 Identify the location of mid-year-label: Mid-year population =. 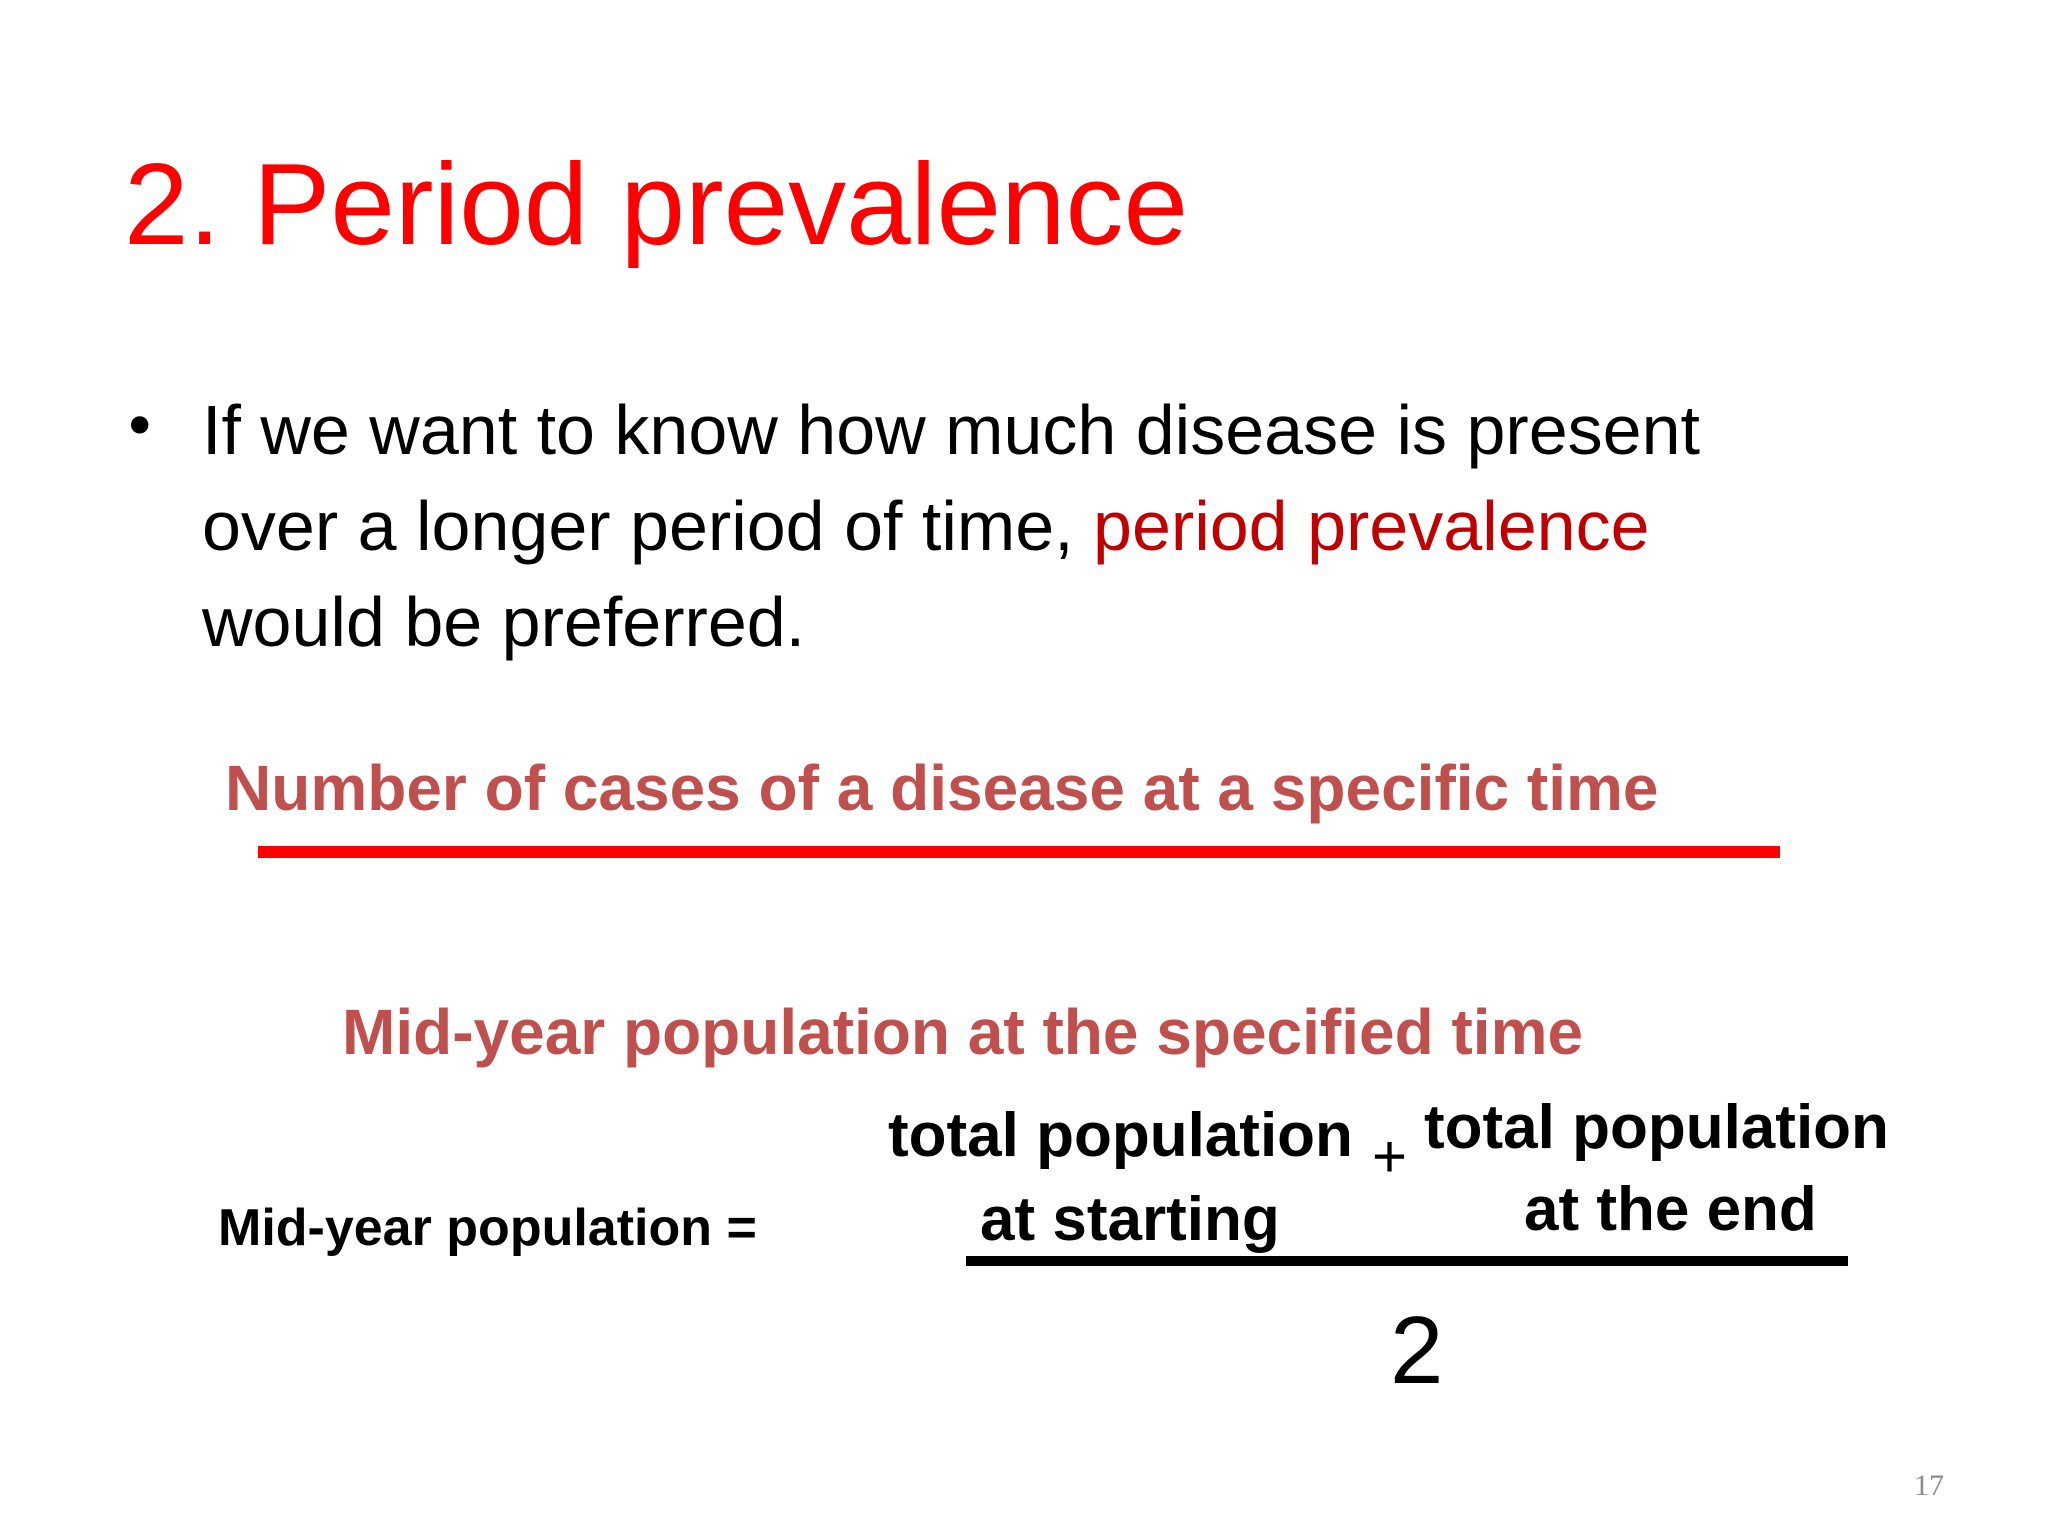
(487, 1228).